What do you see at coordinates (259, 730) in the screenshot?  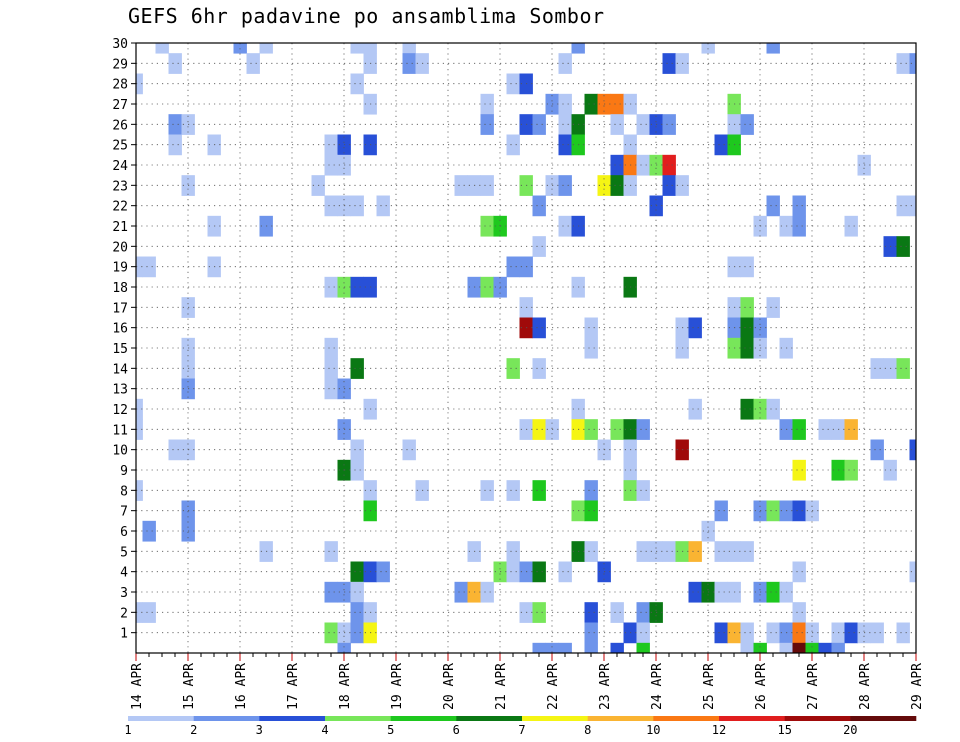 I see `colorbar-label: 3` at bounding box center [259, 730].